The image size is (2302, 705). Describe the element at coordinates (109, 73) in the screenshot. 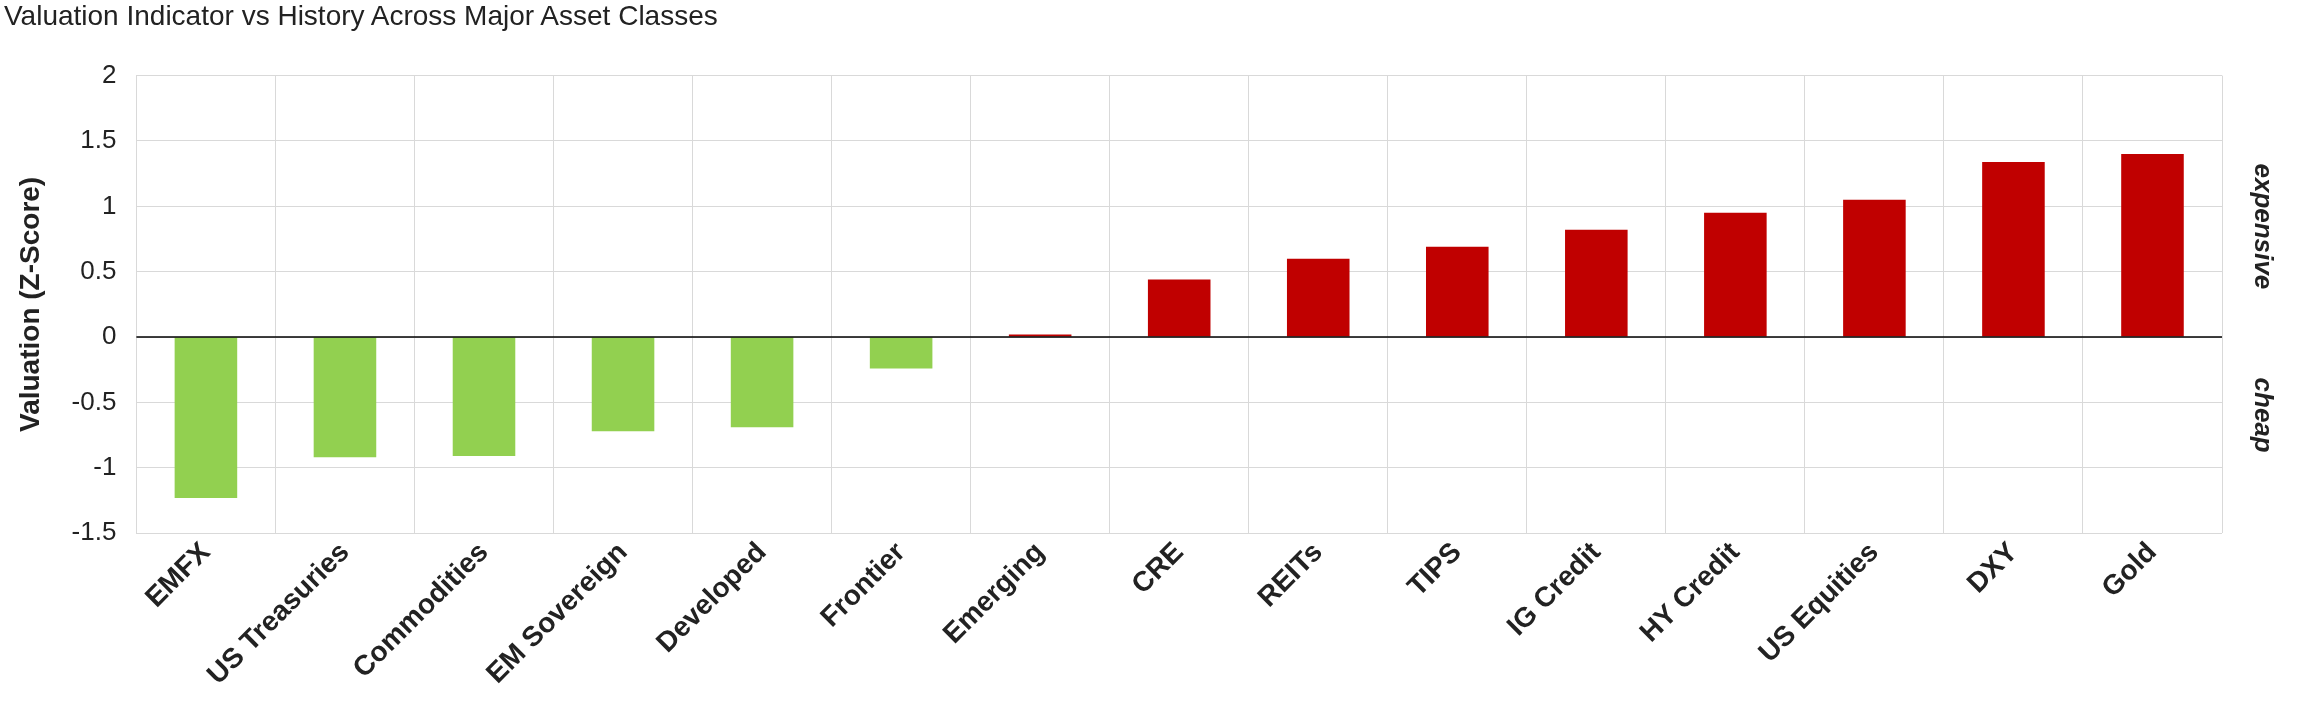

I see `y-tick-label: 2` at that location.